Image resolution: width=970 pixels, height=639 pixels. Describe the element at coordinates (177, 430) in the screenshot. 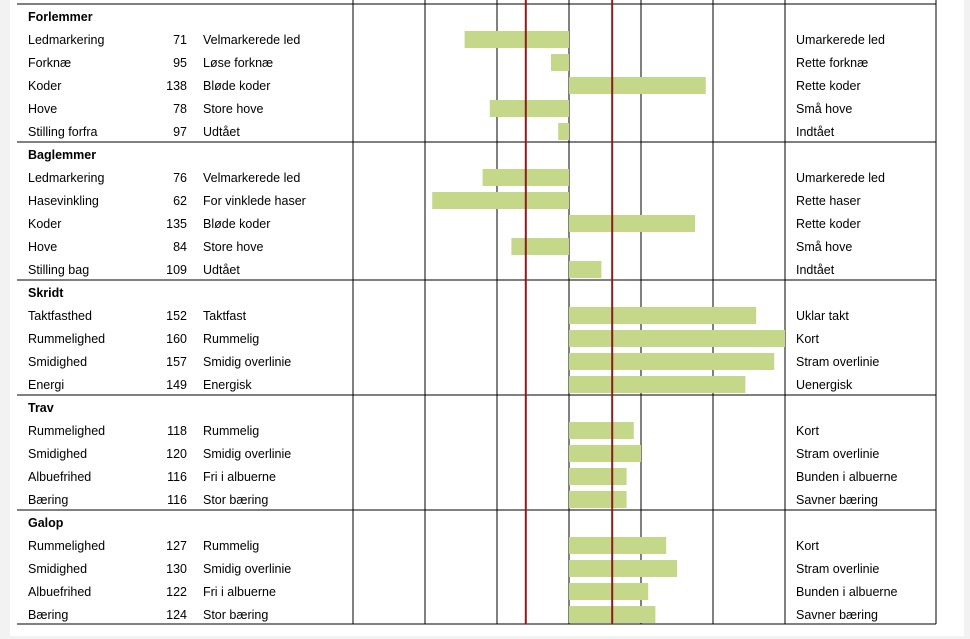

I see `row-value: 118` at that location.